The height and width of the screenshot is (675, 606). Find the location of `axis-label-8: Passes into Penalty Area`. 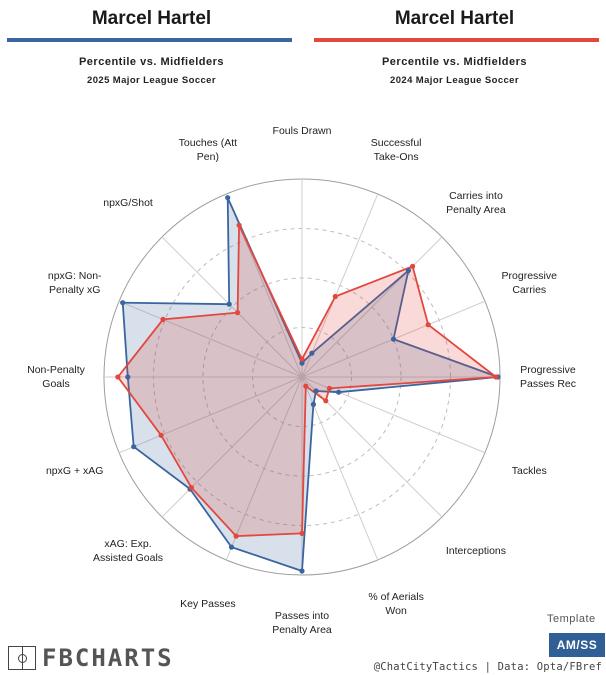

axis-label-8: Passes into Penalty Area is located at coordinates (302, 623).